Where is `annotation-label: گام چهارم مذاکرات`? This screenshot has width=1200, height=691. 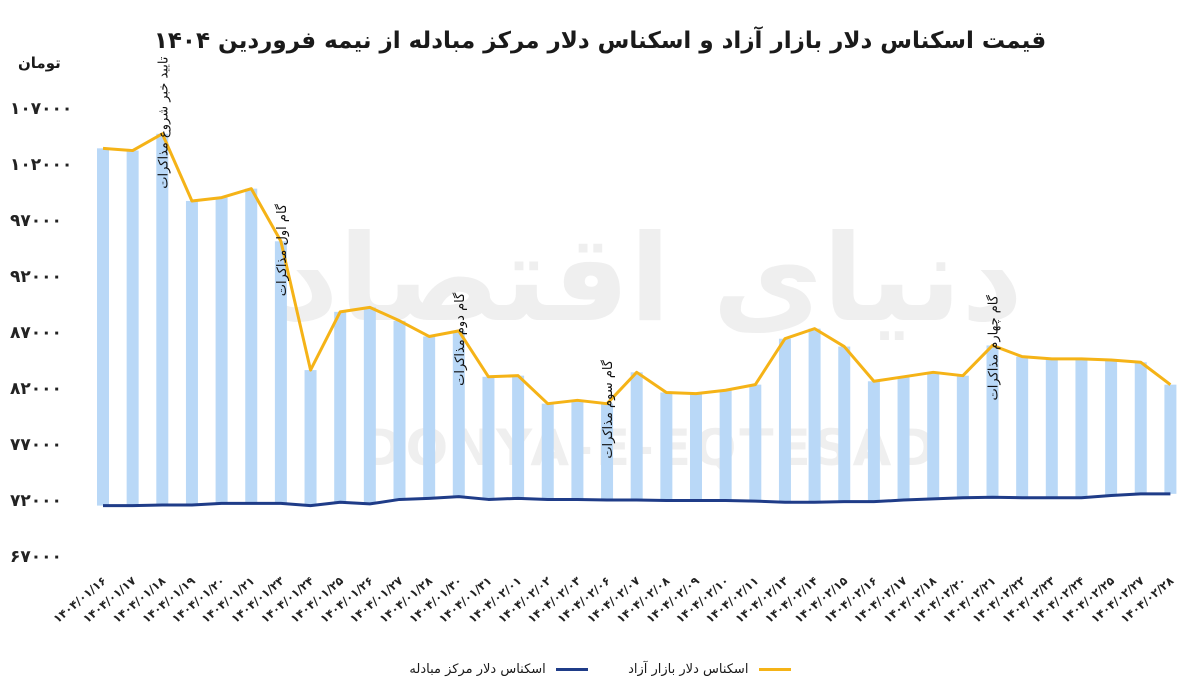 annotation-label: گام چهارم مذاکرات is located at coordinates (994, 347).